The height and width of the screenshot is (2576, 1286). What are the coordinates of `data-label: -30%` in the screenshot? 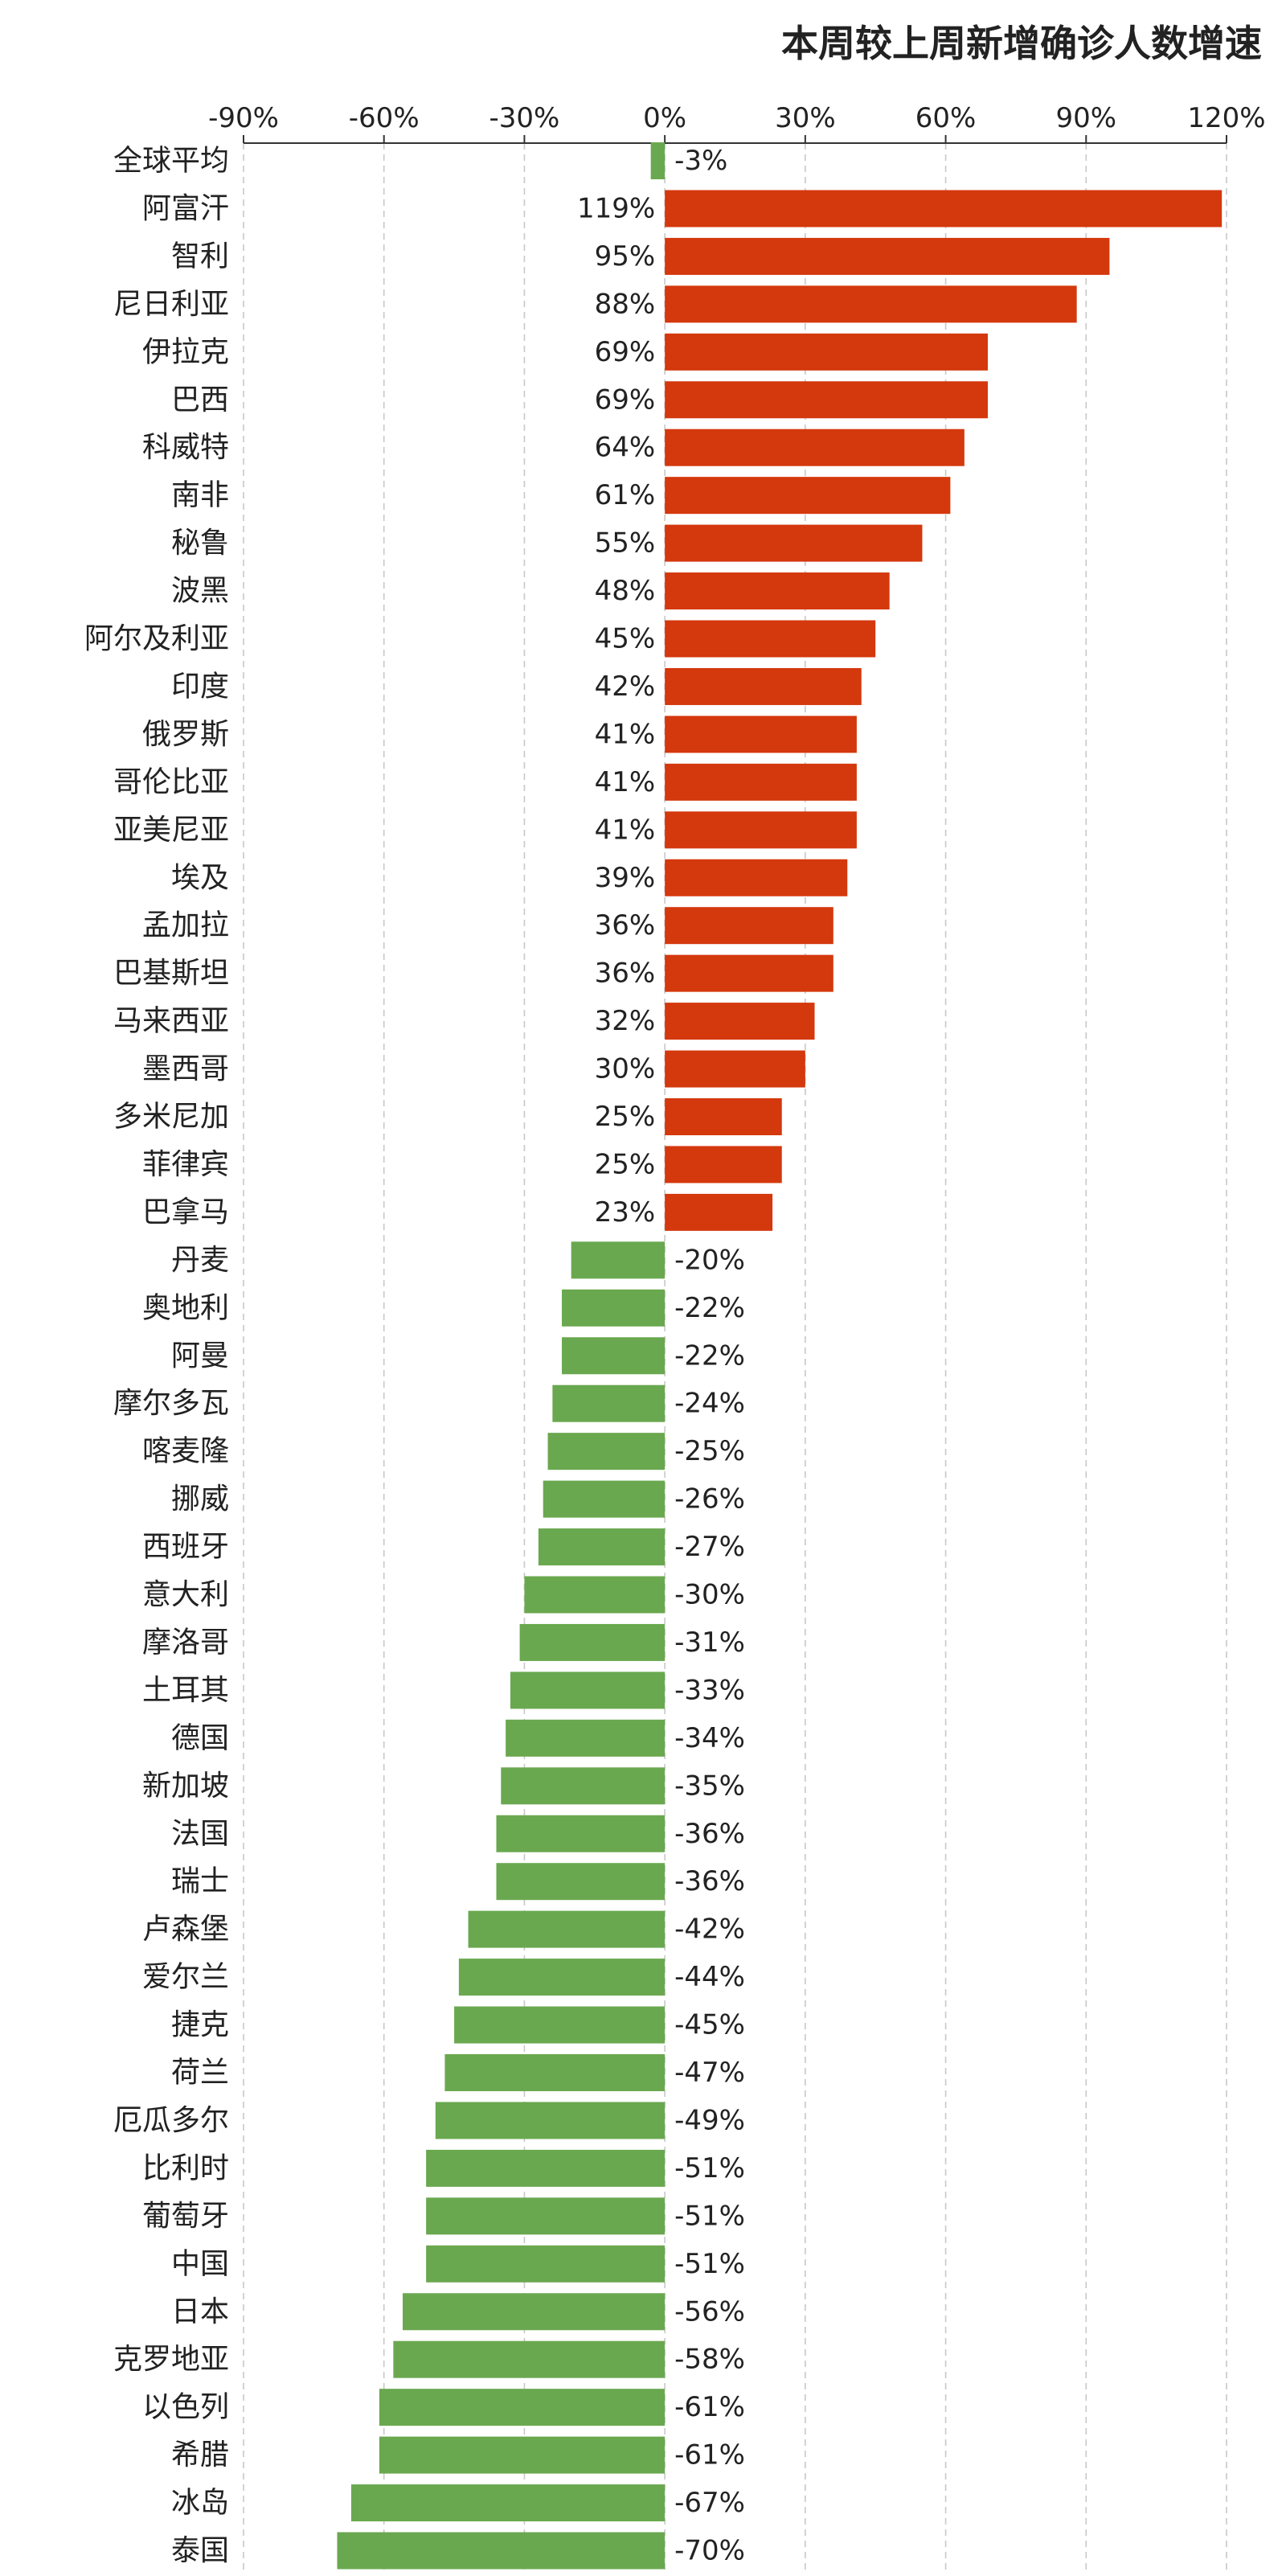 It's located at (709, 1595).